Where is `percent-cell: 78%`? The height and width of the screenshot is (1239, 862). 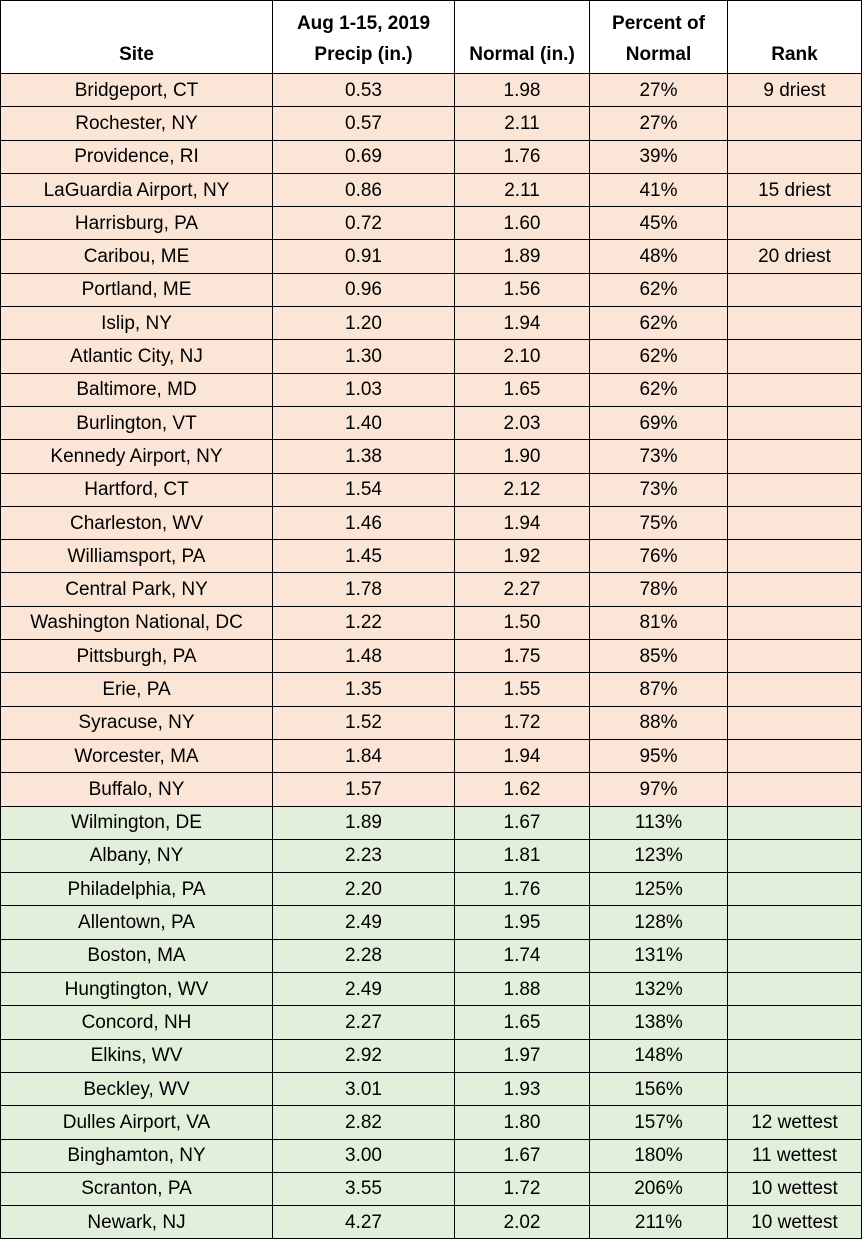 percent-cell: 78% is located at coordinates (658, 589).